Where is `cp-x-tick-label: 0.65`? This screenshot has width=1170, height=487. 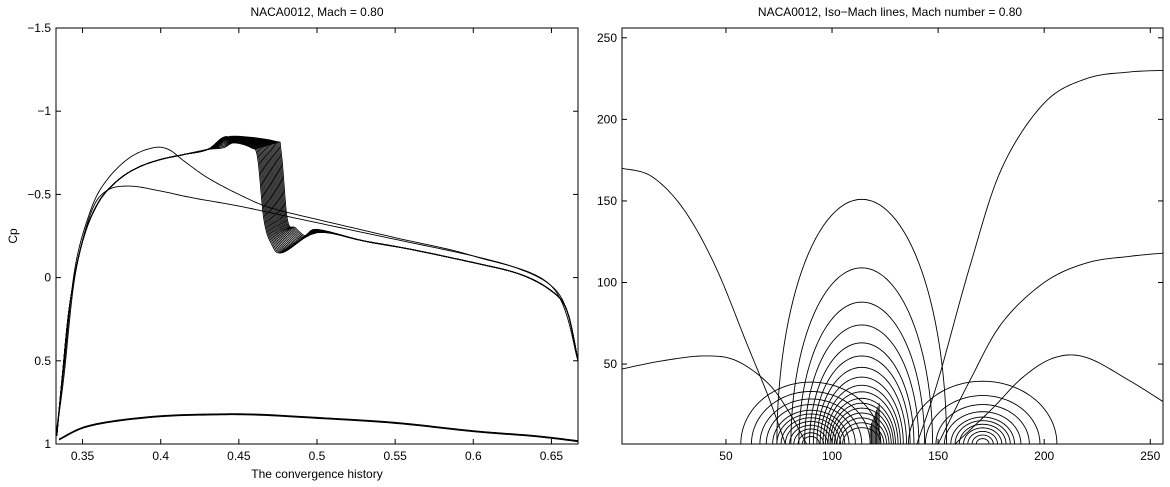 cp-x-tick-label: 0.65 is located at coordinates (552, 456).